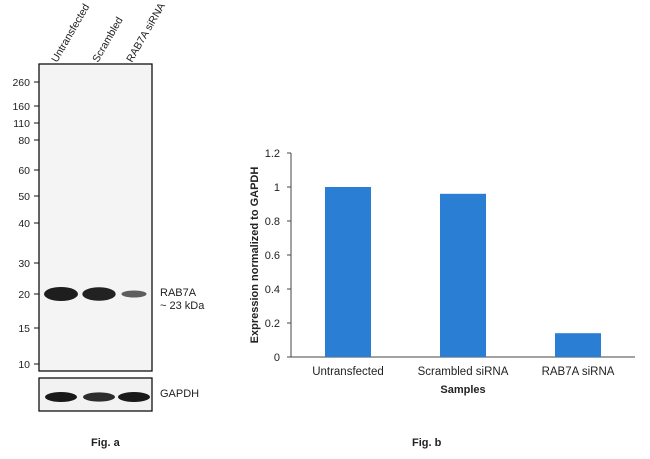  Describe the element at coordinates (24, 141) in the screenshot. I see `ladder-label: 80` at that location.